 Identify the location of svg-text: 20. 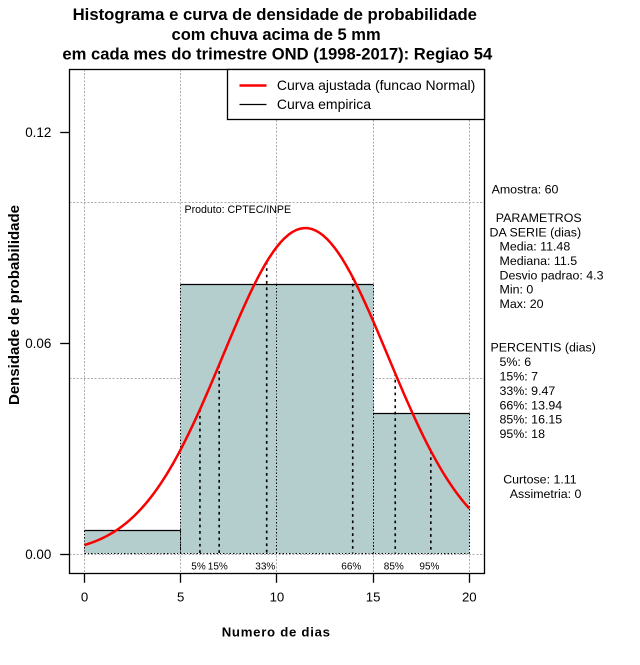
(469, 597).